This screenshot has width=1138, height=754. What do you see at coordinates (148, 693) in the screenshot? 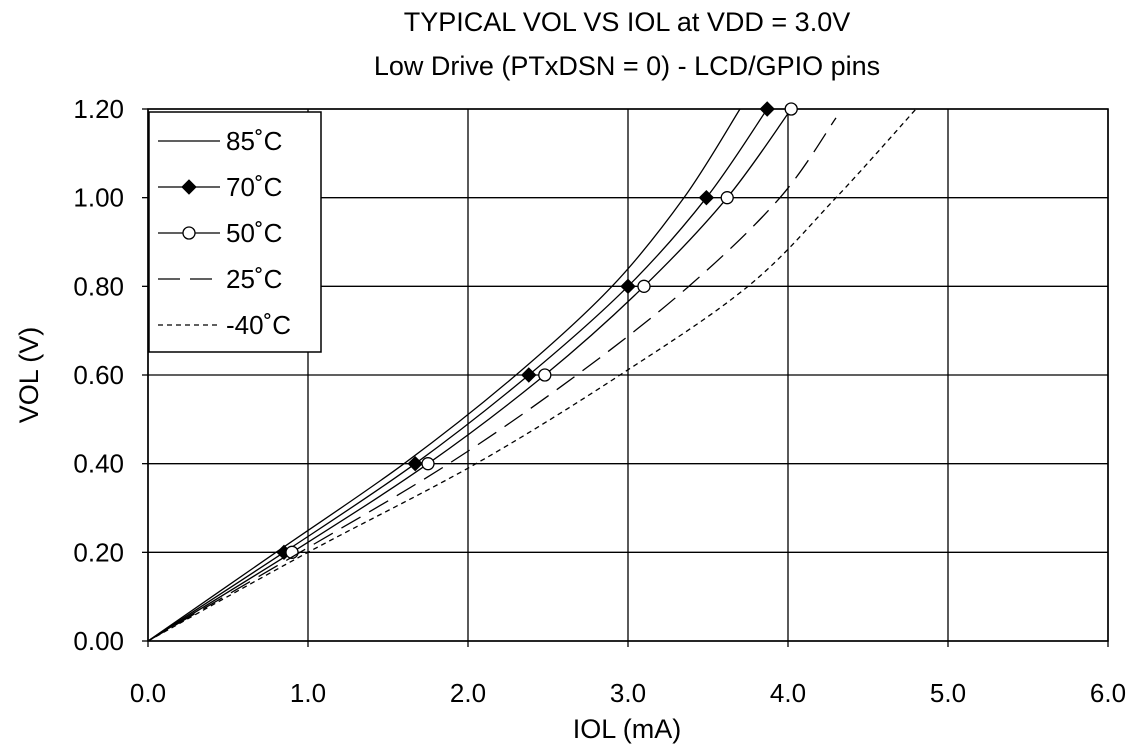
I see `x-tick-label: 0.0` at bounding box center [148, 693].